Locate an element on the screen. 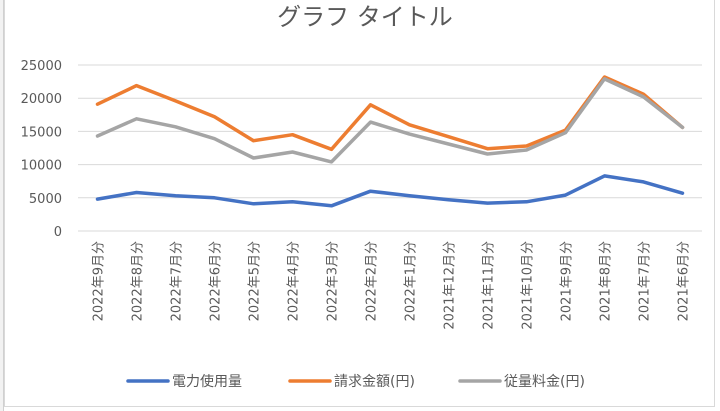 This screenshot has height=411, width=720. x-tick-label: 2022年6月分 is located at coordinates (216, 281).